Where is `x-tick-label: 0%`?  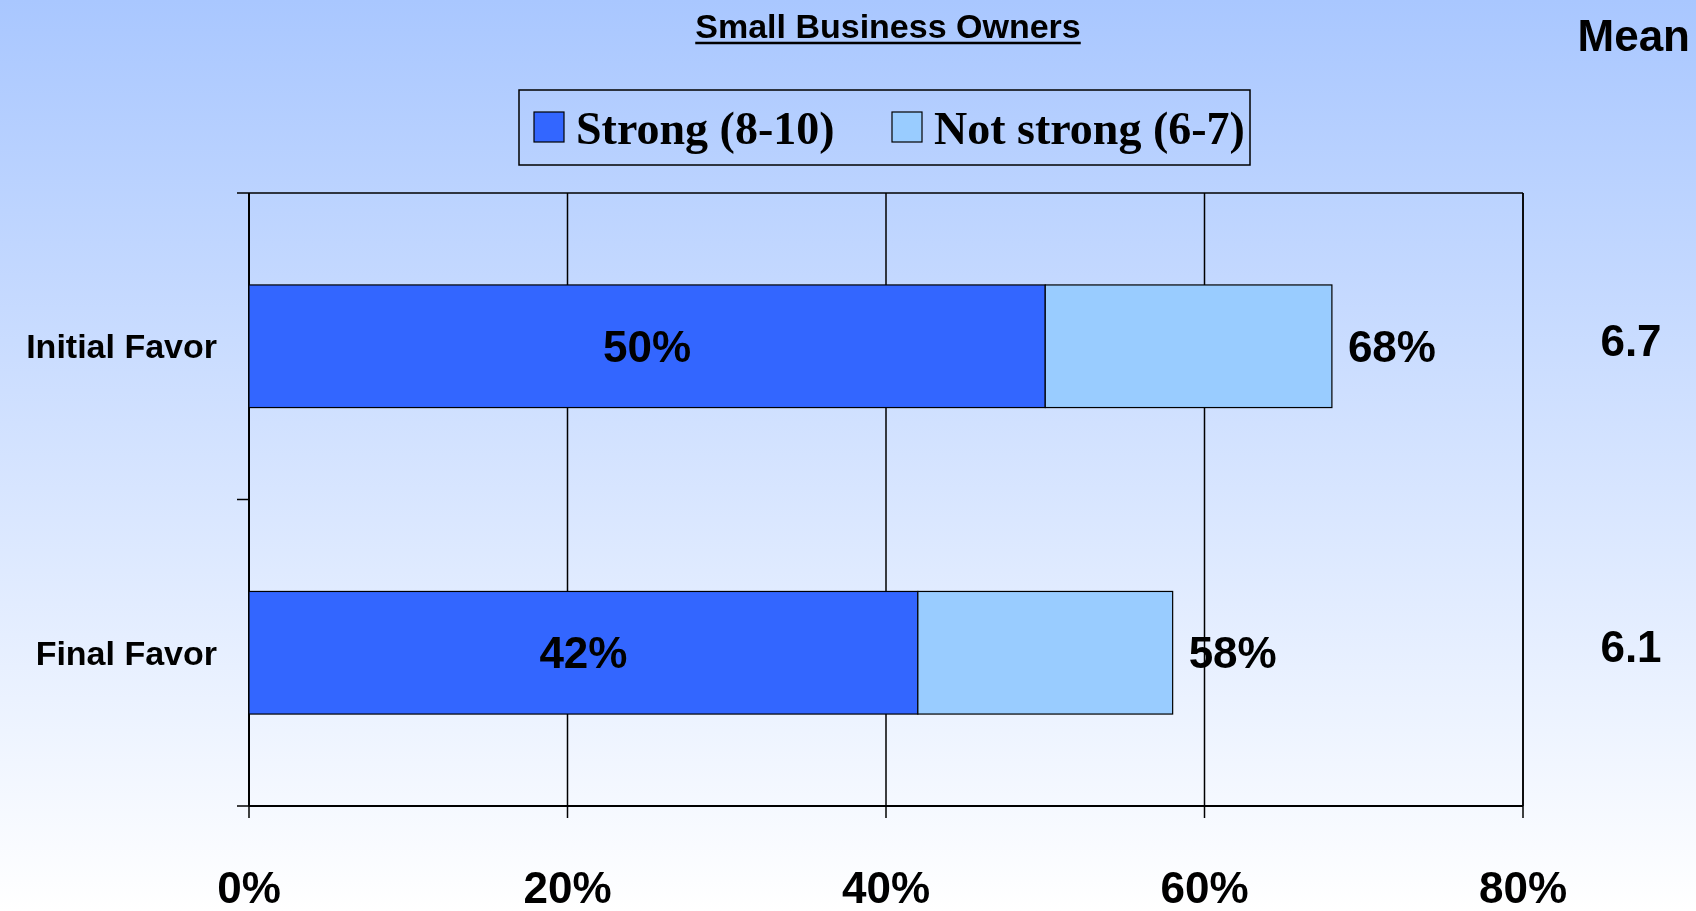
x-tick-label: 0% is located at coordinates (249, 887).